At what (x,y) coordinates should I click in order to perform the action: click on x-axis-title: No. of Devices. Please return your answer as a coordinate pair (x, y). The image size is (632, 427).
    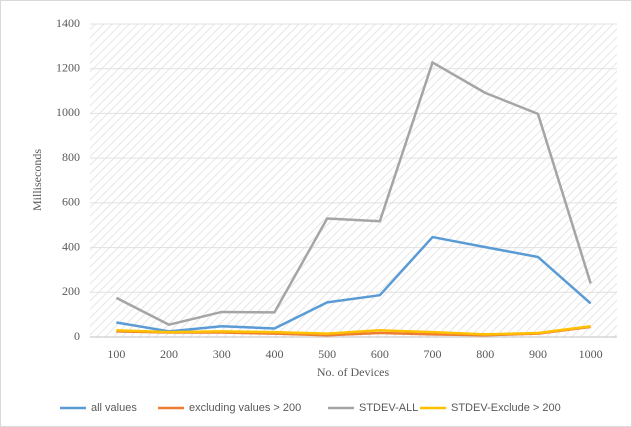
    Looking at the image, I should click on (353, 372).